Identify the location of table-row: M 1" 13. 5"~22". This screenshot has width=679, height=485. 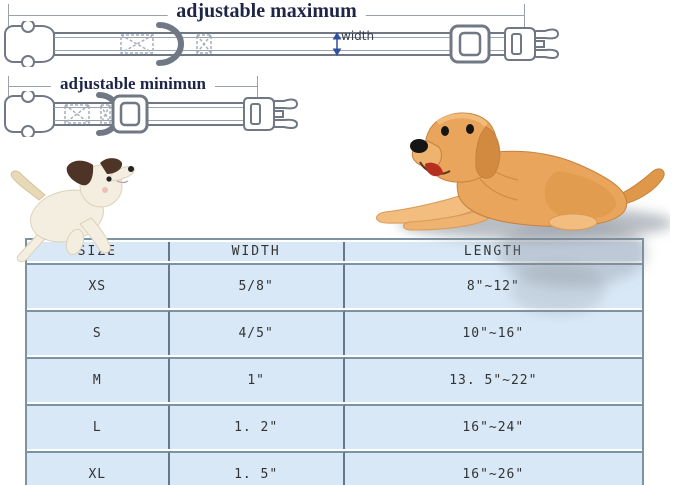
(334, 379).